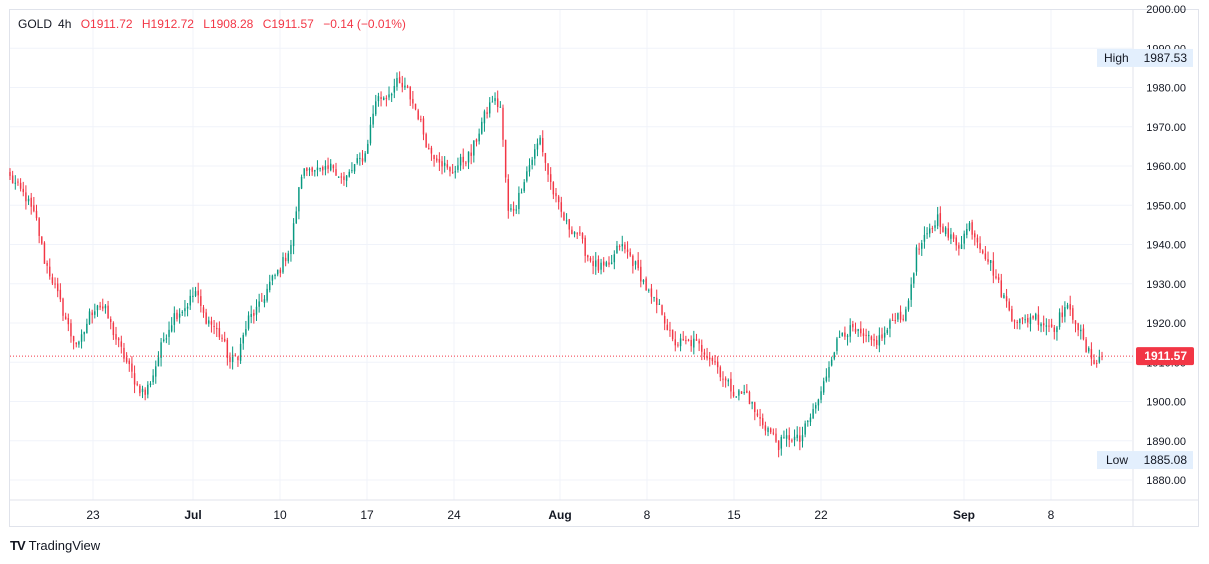 The image size is (1209, 564). Describe the element at coordinates (647, 515) in the screenshot. I see `time-tick-label: 8` at that location.